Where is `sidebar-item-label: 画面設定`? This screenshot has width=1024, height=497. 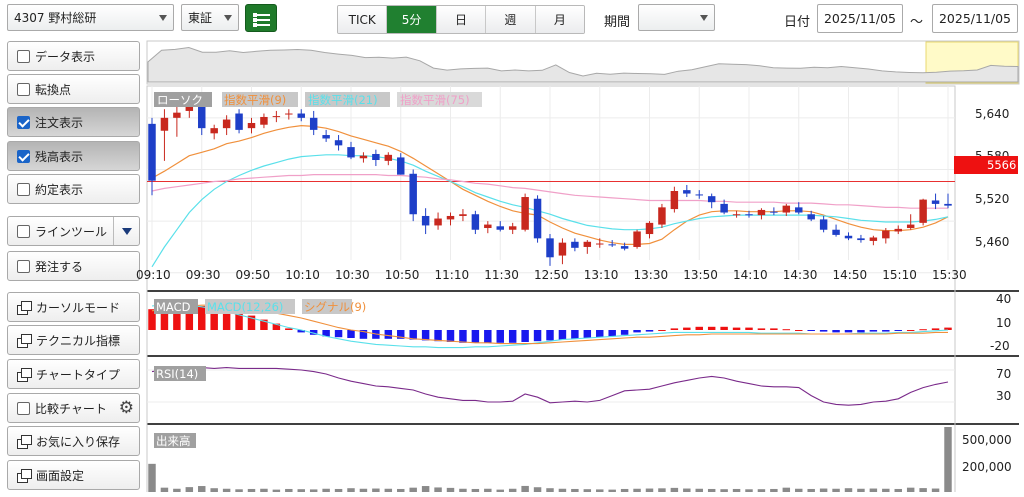 sidebar-item-label: 画面設定 is located at coordinates (60, 475).